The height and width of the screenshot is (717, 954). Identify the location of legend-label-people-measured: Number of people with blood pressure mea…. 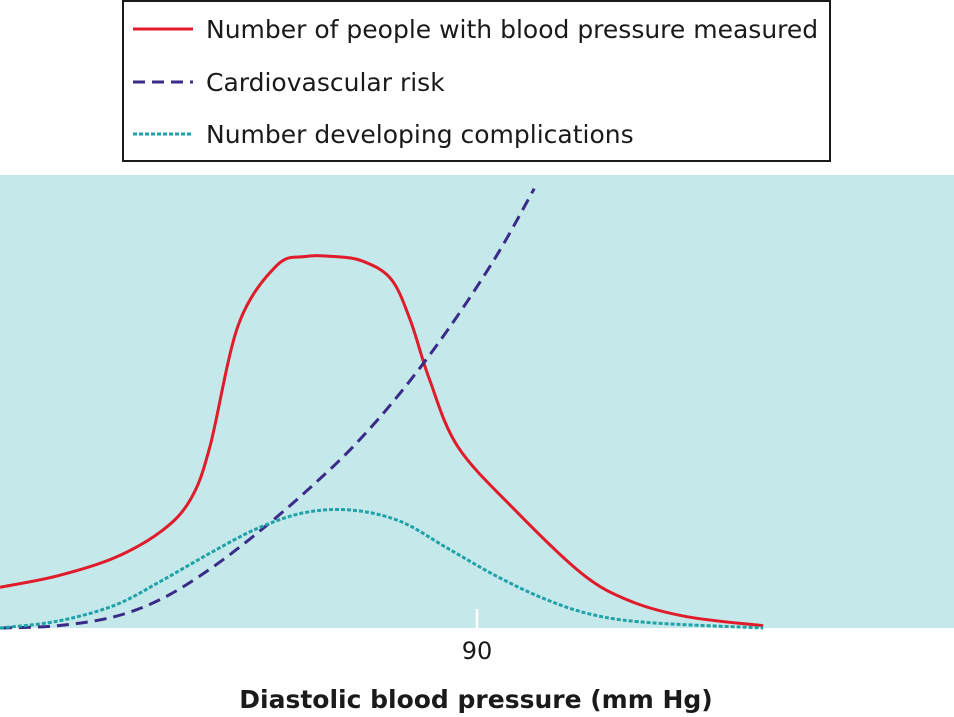
(512, 29).